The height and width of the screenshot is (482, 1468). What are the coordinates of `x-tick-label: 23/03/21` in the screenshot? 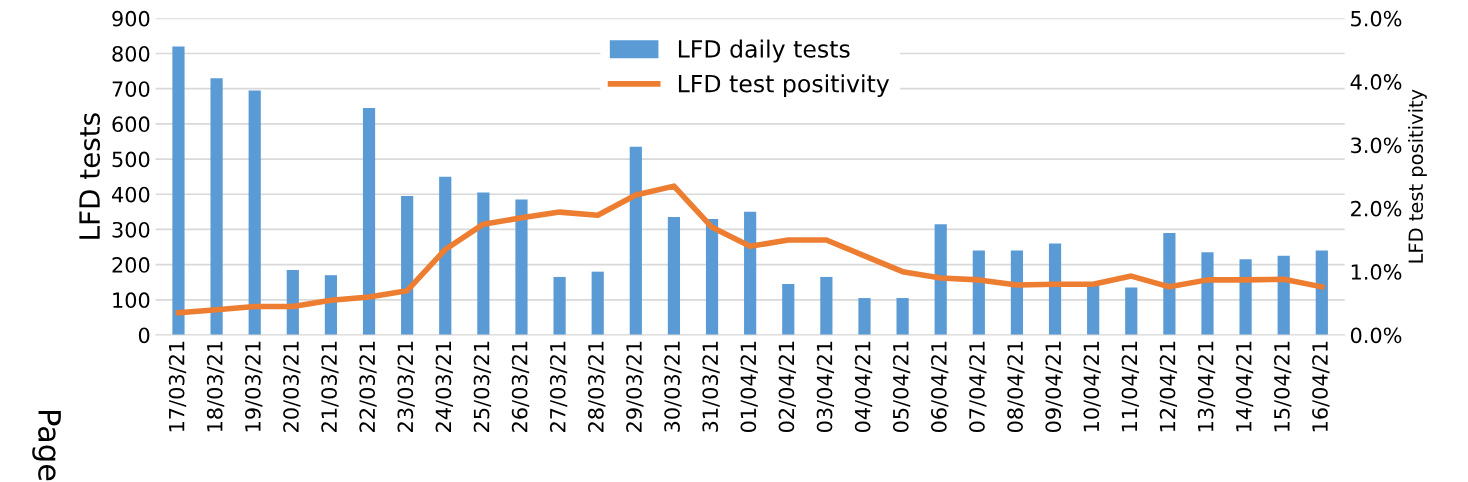 It's located at (406, 386).